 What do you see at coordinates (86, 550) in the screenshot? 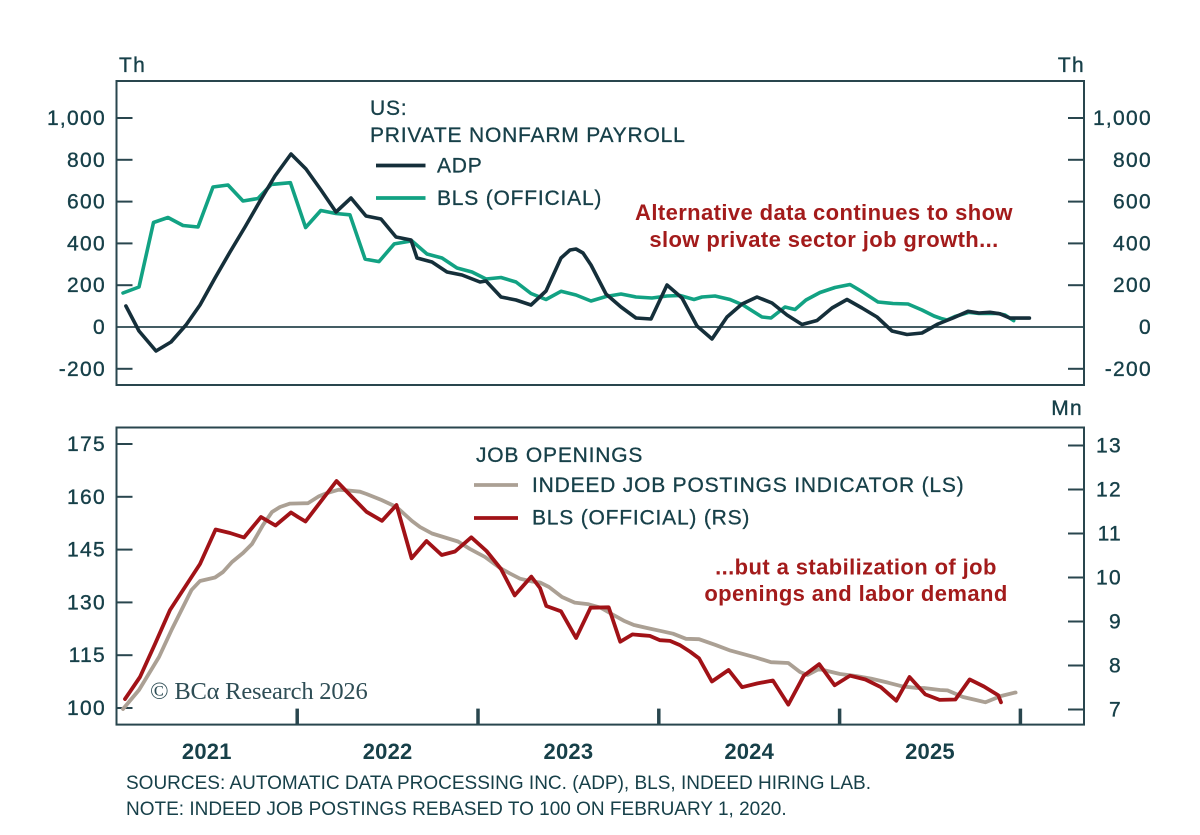
I see `svg-text: 145` at bounding box center [86, 550].